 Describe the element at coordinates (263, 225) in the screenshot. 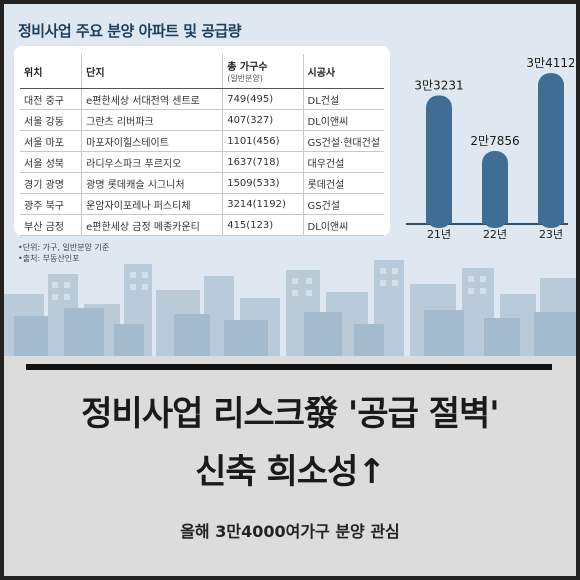

I see `cell-units: 415(123)` at that location.